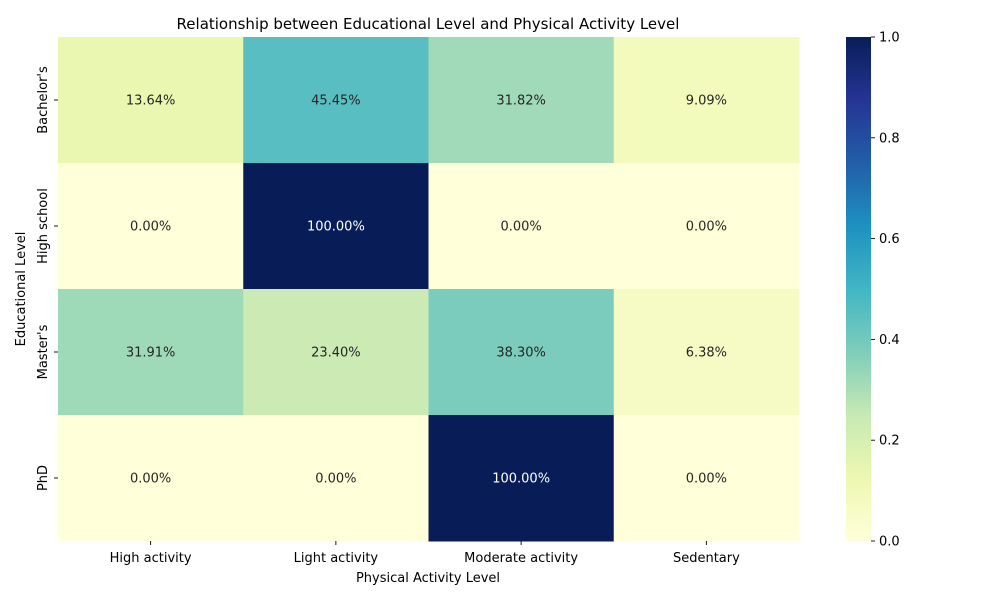  I want to click on colorbar: 0.0 0.2 0.4 0.6 0.8 1.0, so click(873, 290).